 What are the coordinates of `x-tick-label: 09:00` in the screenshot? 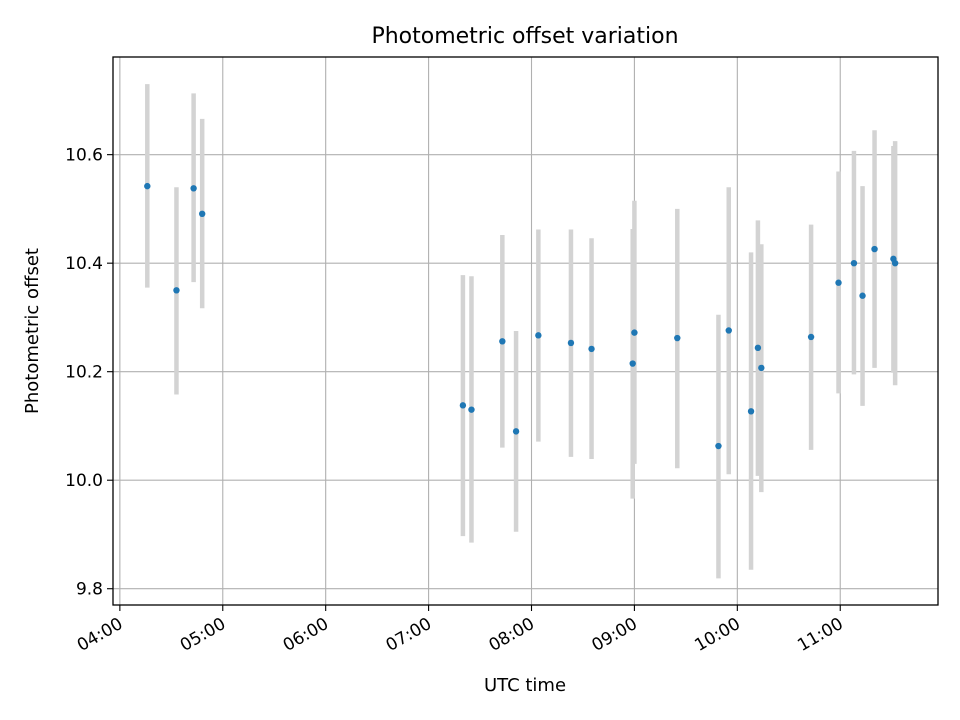 It's located at (614, 635).